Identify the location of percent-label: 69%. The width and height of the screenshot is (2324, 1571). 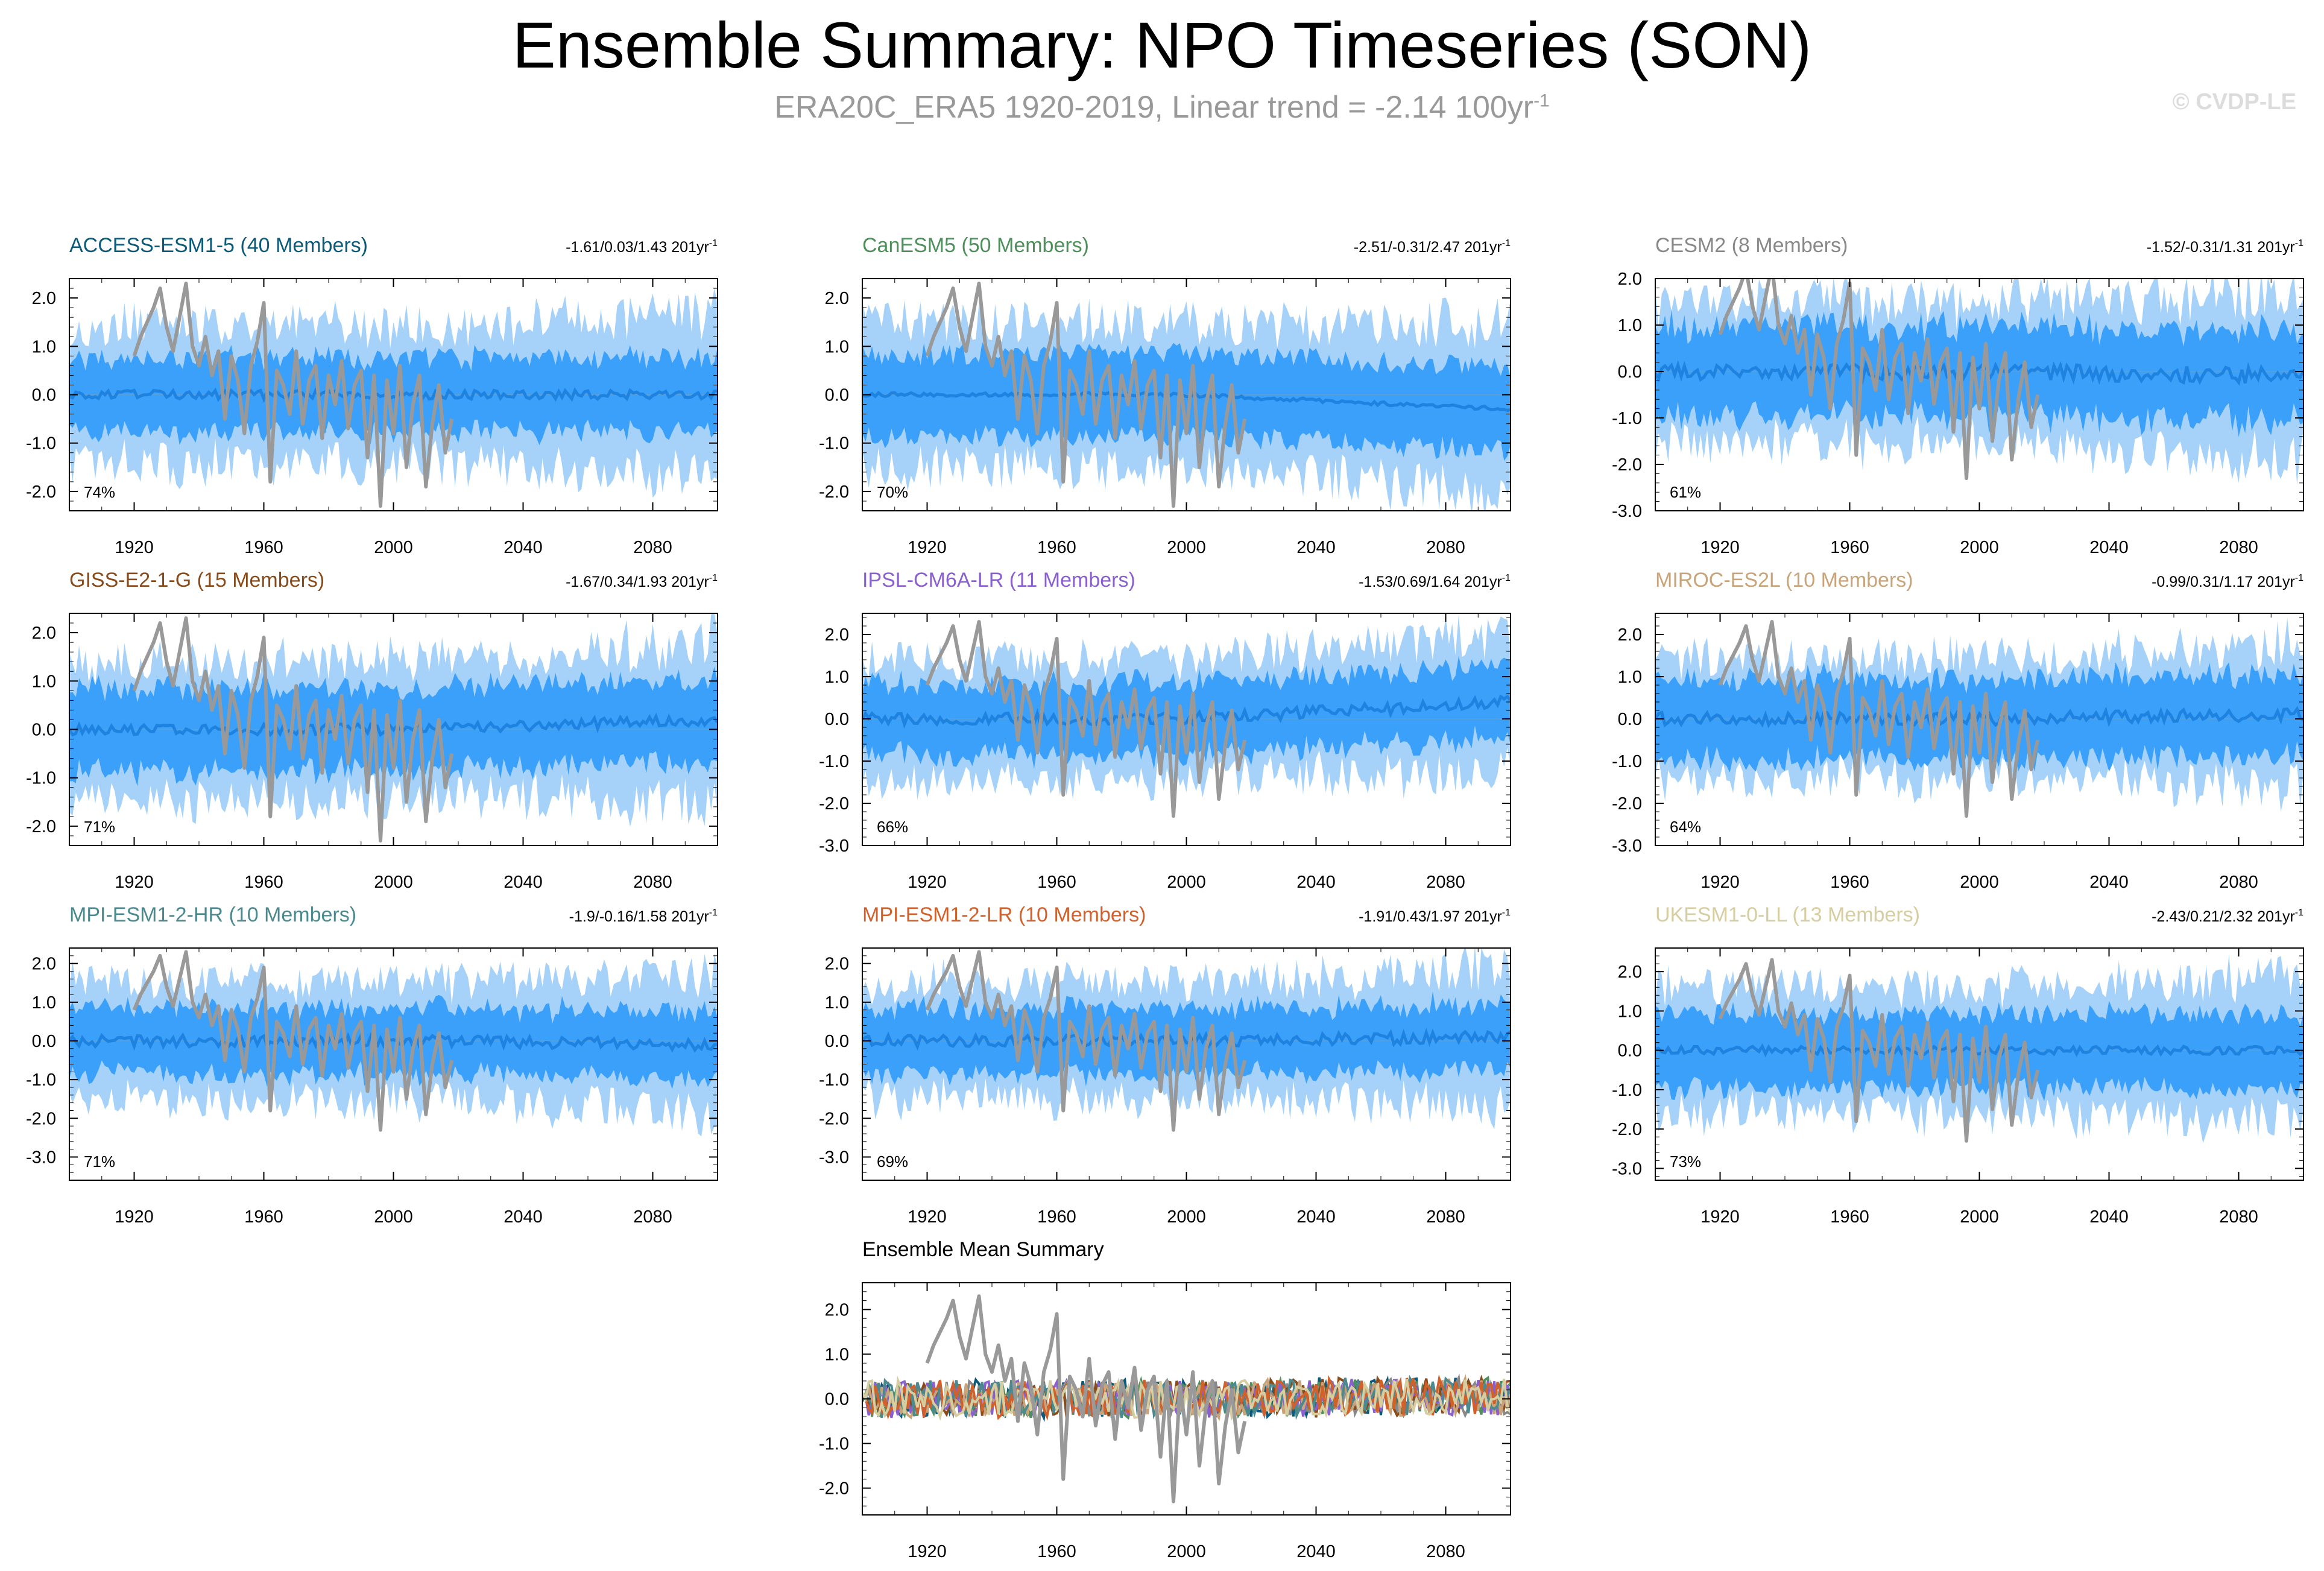
(892, 1161).